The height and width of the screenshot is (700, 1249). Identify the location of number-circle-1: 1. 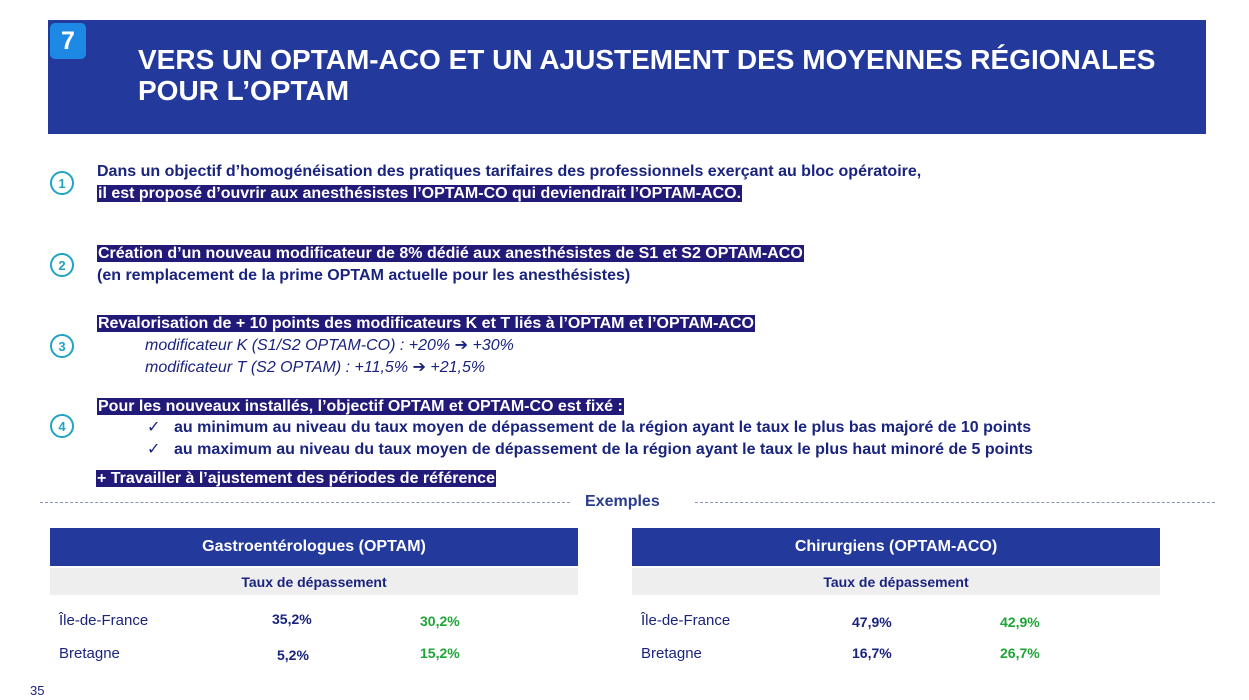
(62, 183).